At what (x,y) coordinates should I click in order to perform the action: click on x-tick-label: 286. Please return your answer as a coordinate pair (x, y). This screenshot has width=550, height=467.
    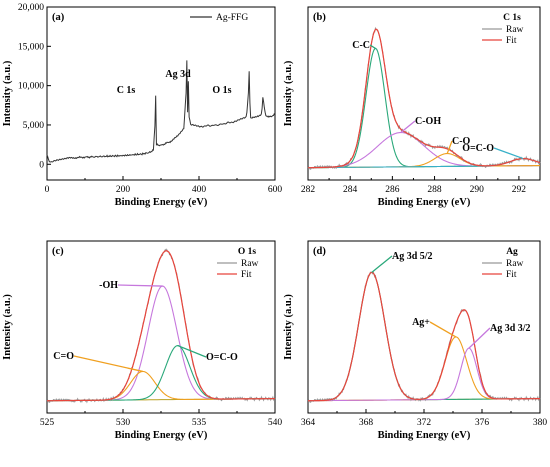
    Looking at the image, I should click on (392, 190).